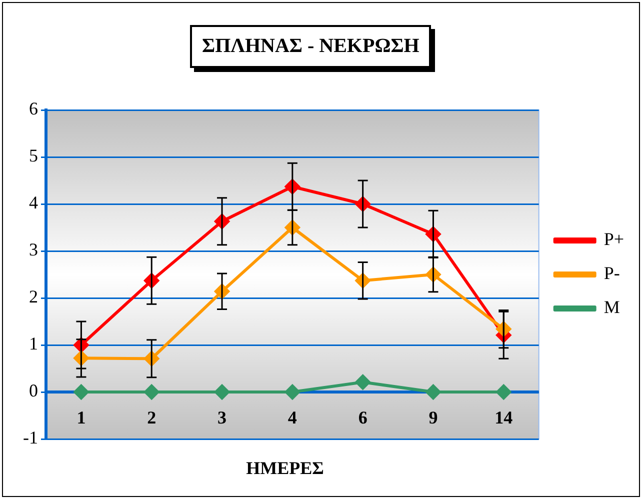  I want to click on legend-label: P-, so click(612, 273).